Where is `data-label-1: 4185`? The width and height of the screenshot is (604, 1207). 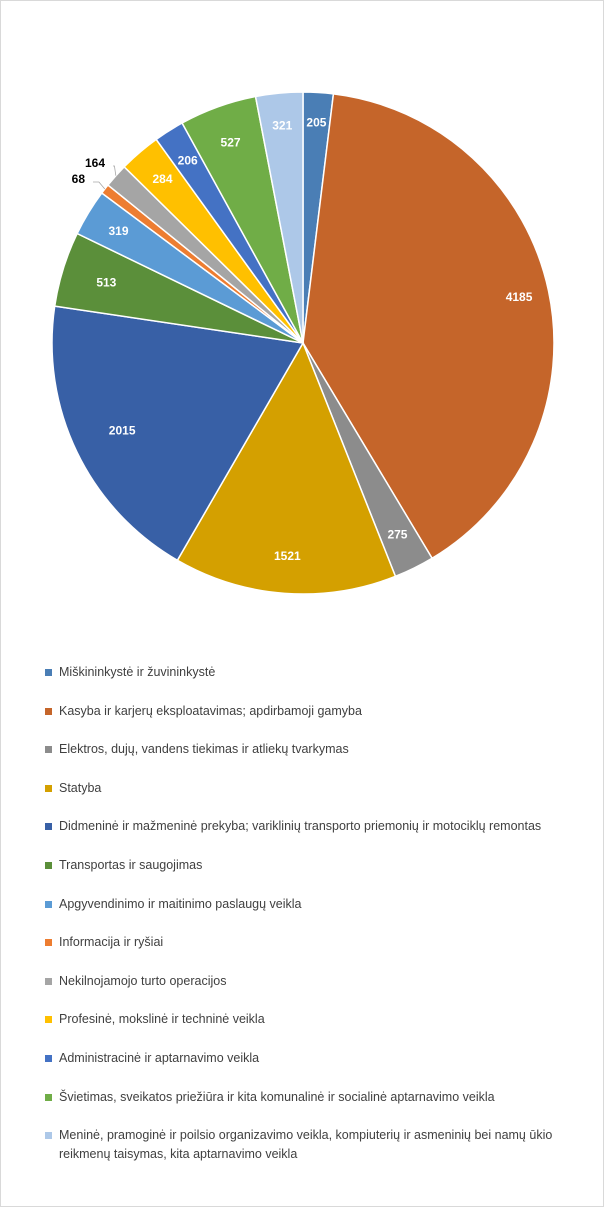 data-label-1: 4185 is located at coordinates (519, 297).